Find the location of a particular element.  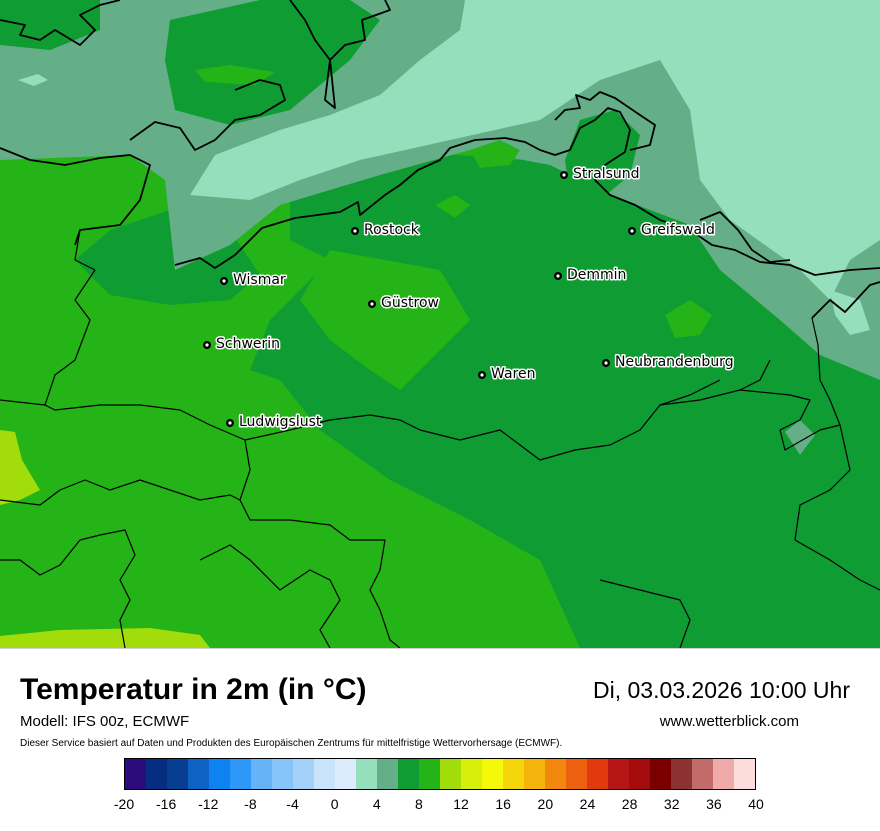

city-greifswald: Greifswald is located at coordinates (672, 230).